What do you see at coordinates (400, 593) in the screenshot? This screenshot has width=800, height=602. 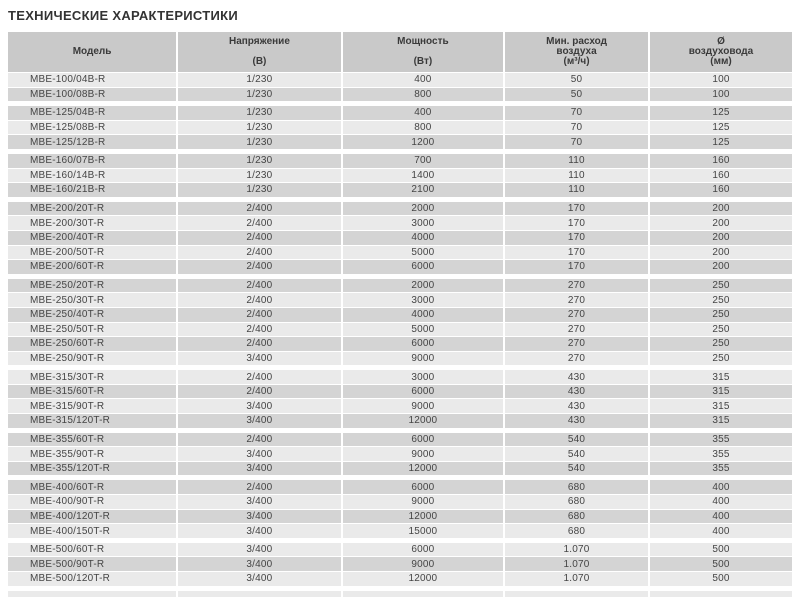 I see `partial-row-cutoff` at bounding box center [400, 593].